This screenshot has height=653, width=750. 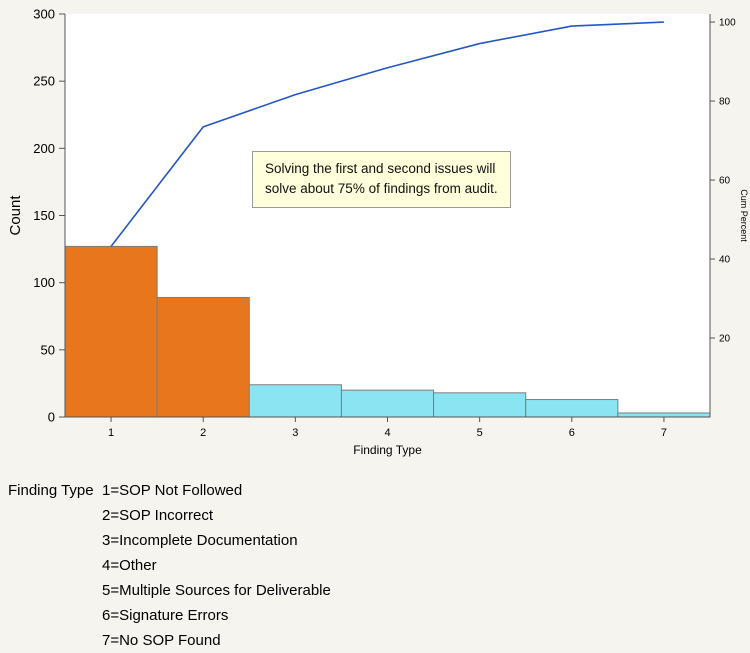 What do you see at coordinates (44, 14) in the screenshot?
I see `left-tick-label: 300` at bounding box center [44, 14].